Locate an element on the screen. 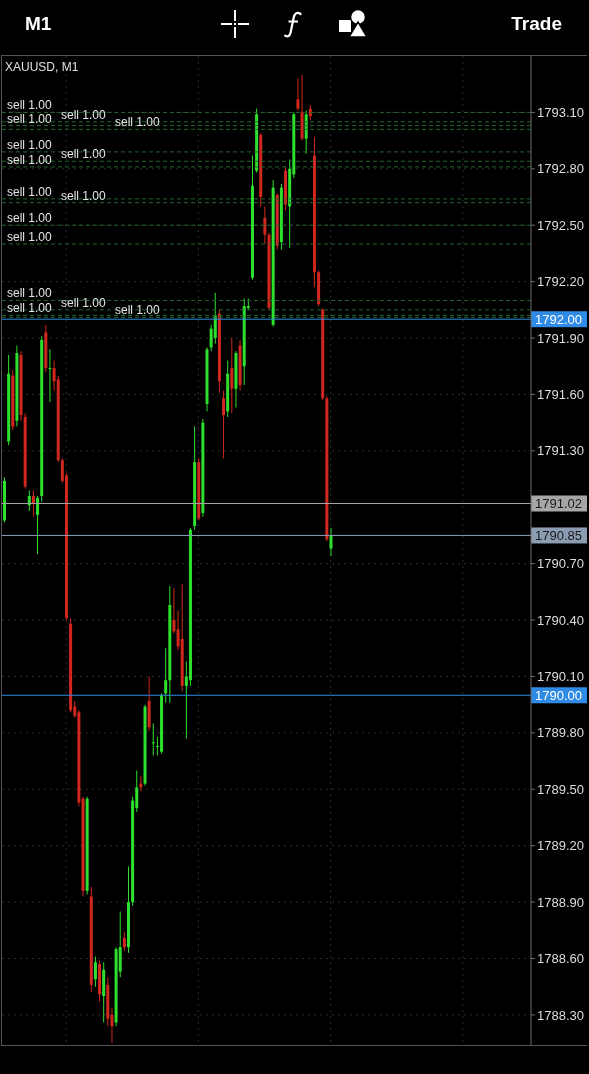 This screenshot has width=589, height=1074. y-tick-label: 1789.50 is located at coordinates (560, 789).